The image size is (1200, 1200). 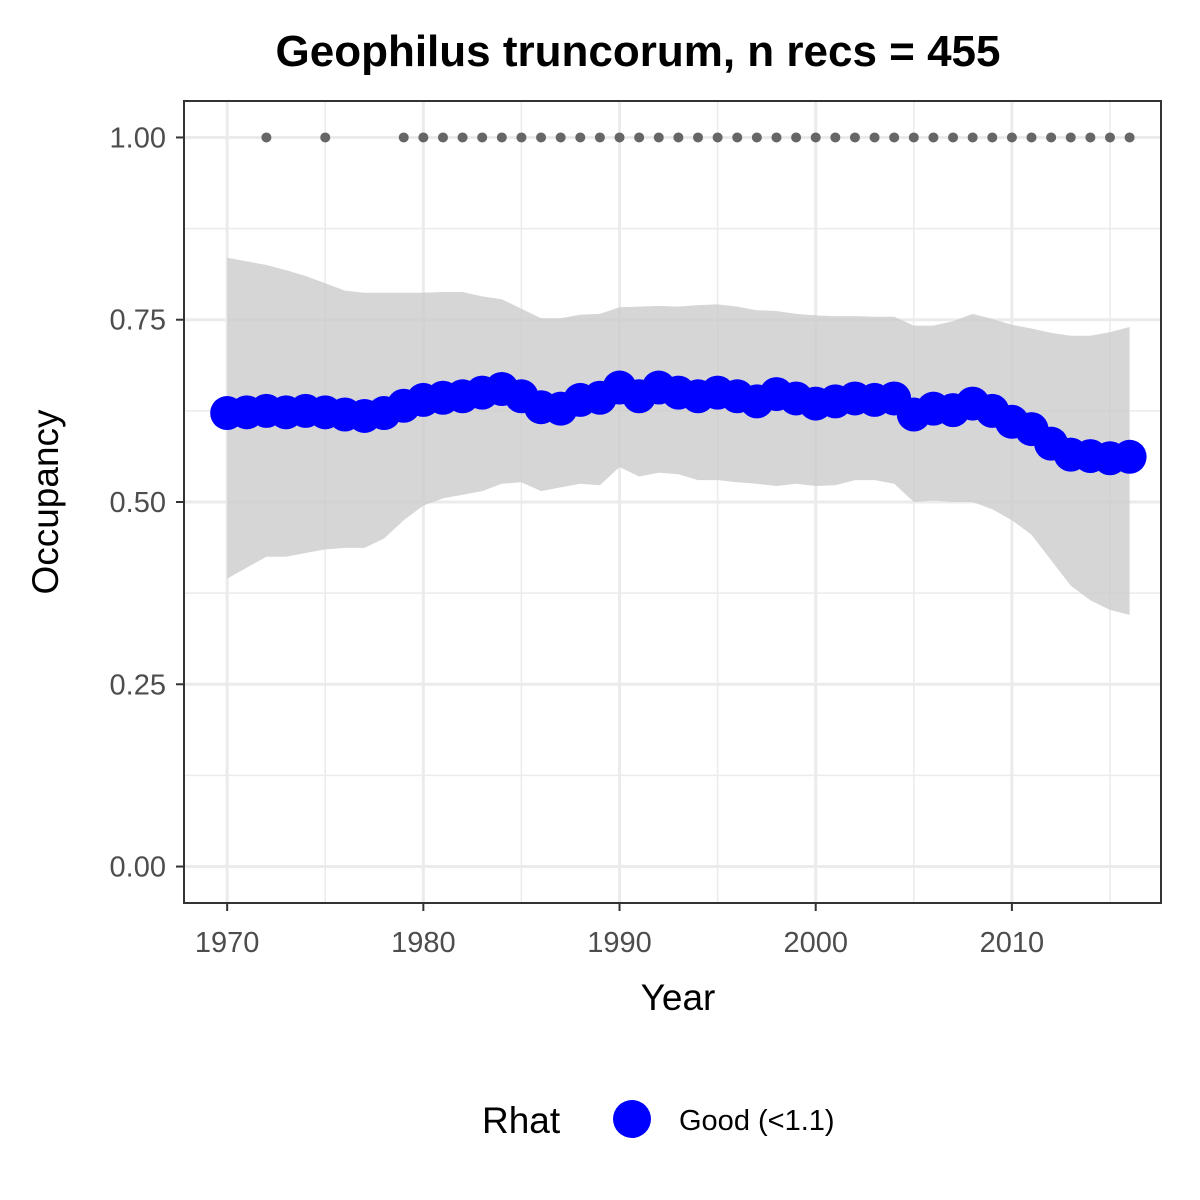 I want to click on record-points, so click(x=698, y=137).